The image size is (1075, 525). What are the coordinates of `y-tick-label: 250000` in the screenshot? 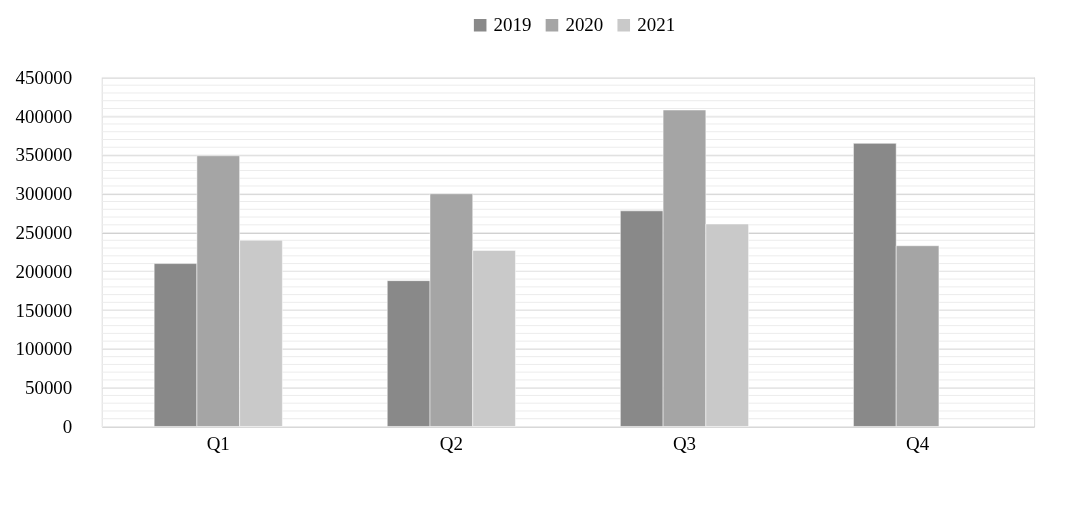 It's located at (44, 233).